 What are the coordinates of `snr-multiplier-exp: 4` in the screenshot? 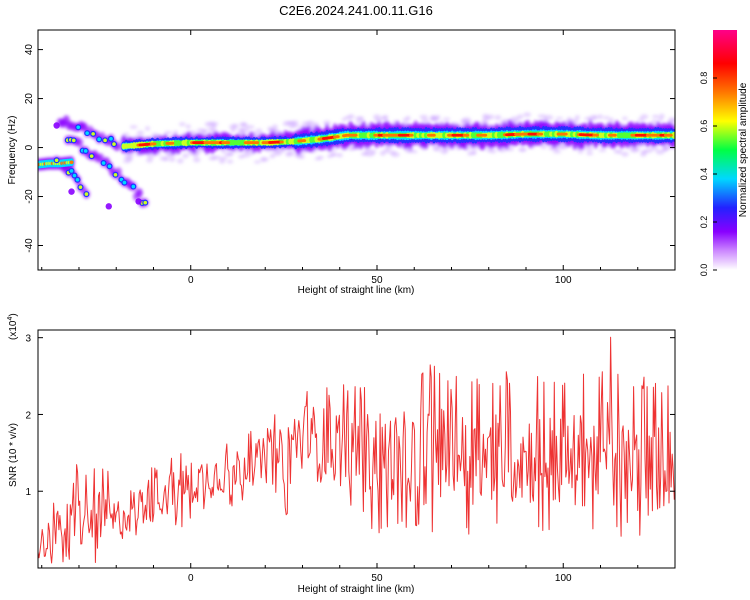 It's located at (10, 319).